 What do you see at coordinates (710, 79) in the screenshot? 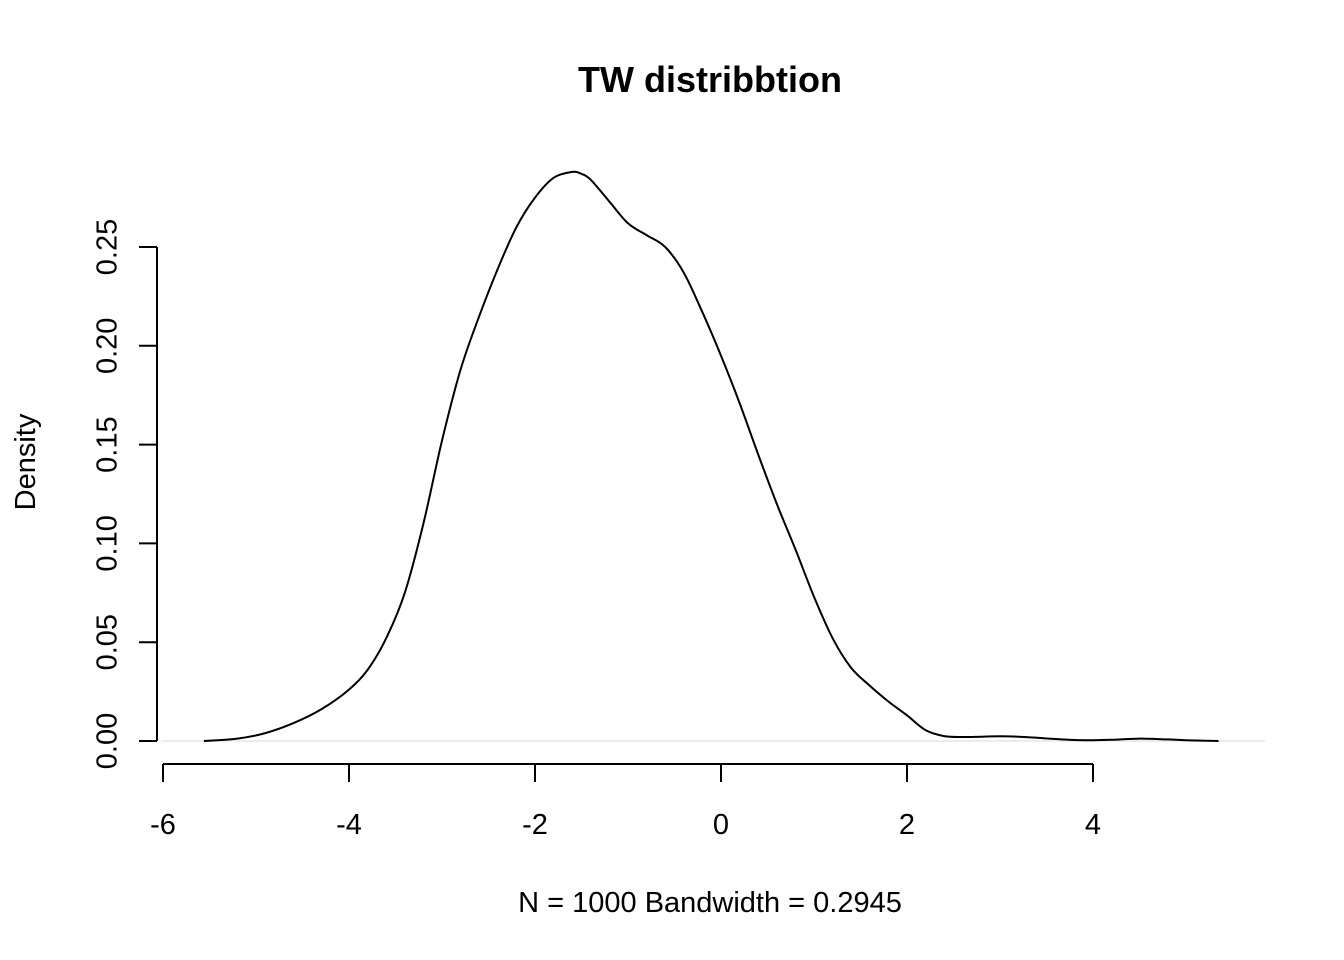
I see `chart-title: TW distribbtion` at bounding box center [710, 79].